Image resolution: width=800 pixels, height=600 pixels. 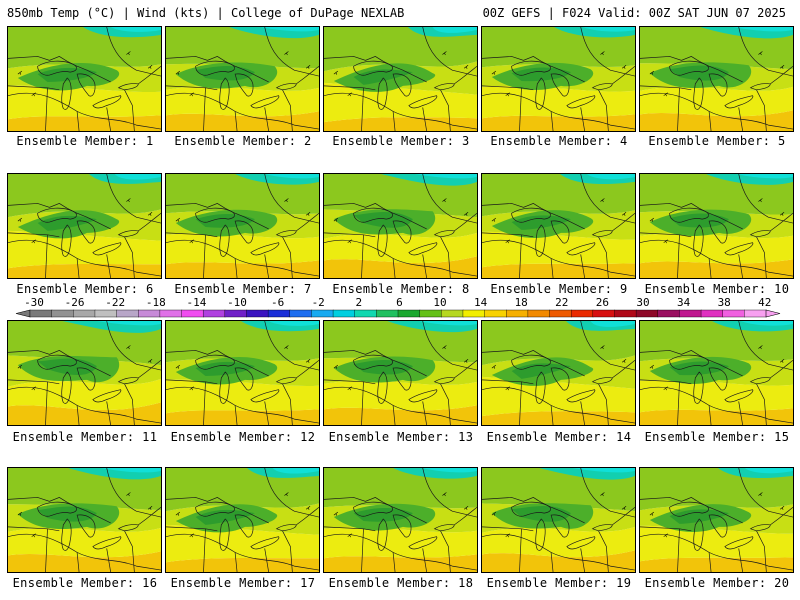 I want to click on colorbar-tick-label: 2, so click(x=358, y=302).